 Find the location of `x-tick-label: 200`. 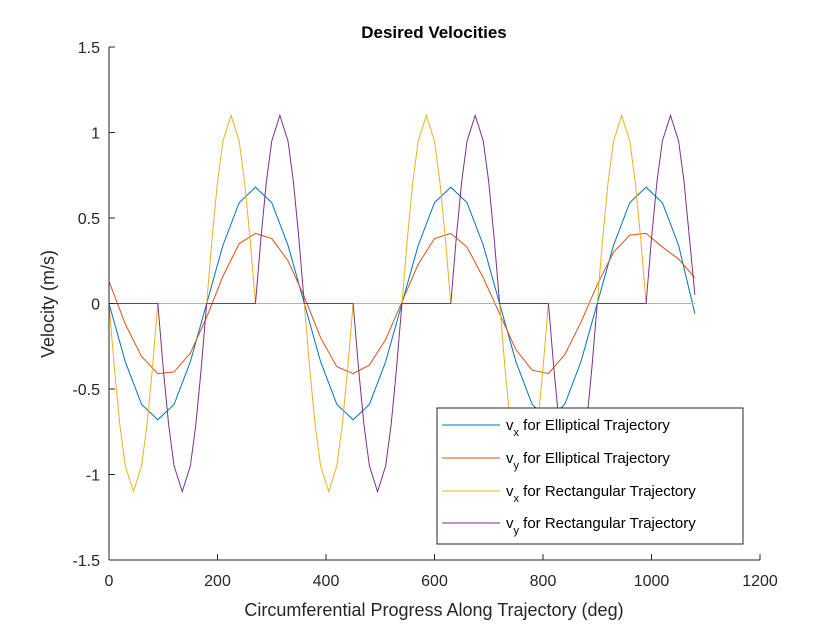

x-tick-label: 200 is located at coordinates (217, 581).